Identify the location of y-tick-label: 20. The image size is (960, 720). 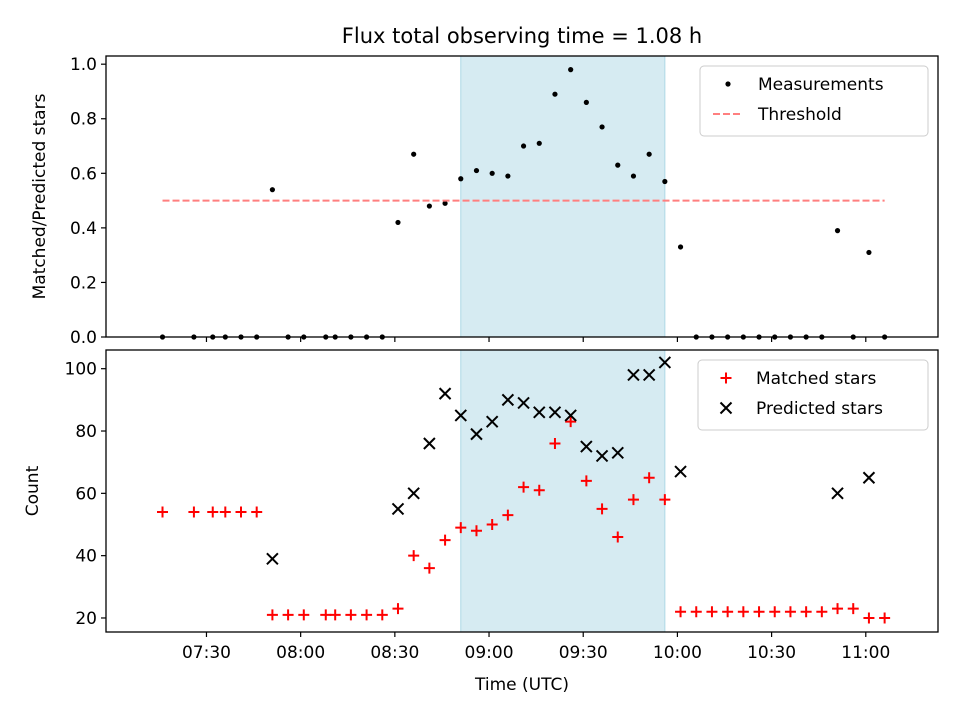
(86, 619).